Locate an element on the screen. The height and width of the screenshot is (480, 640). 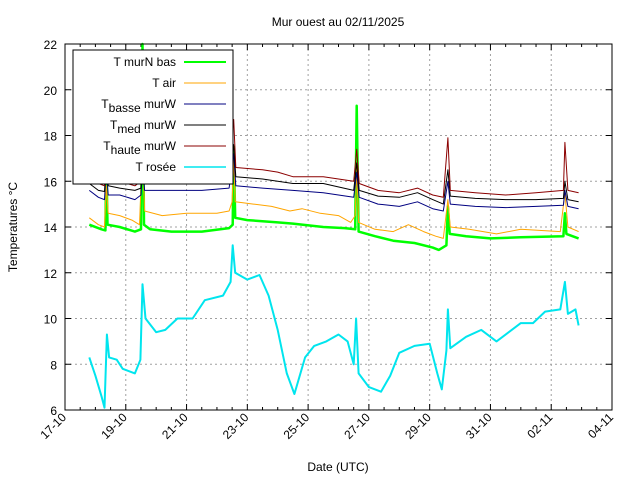
y-tick-label: 14 is located at coordinates (51, 228).